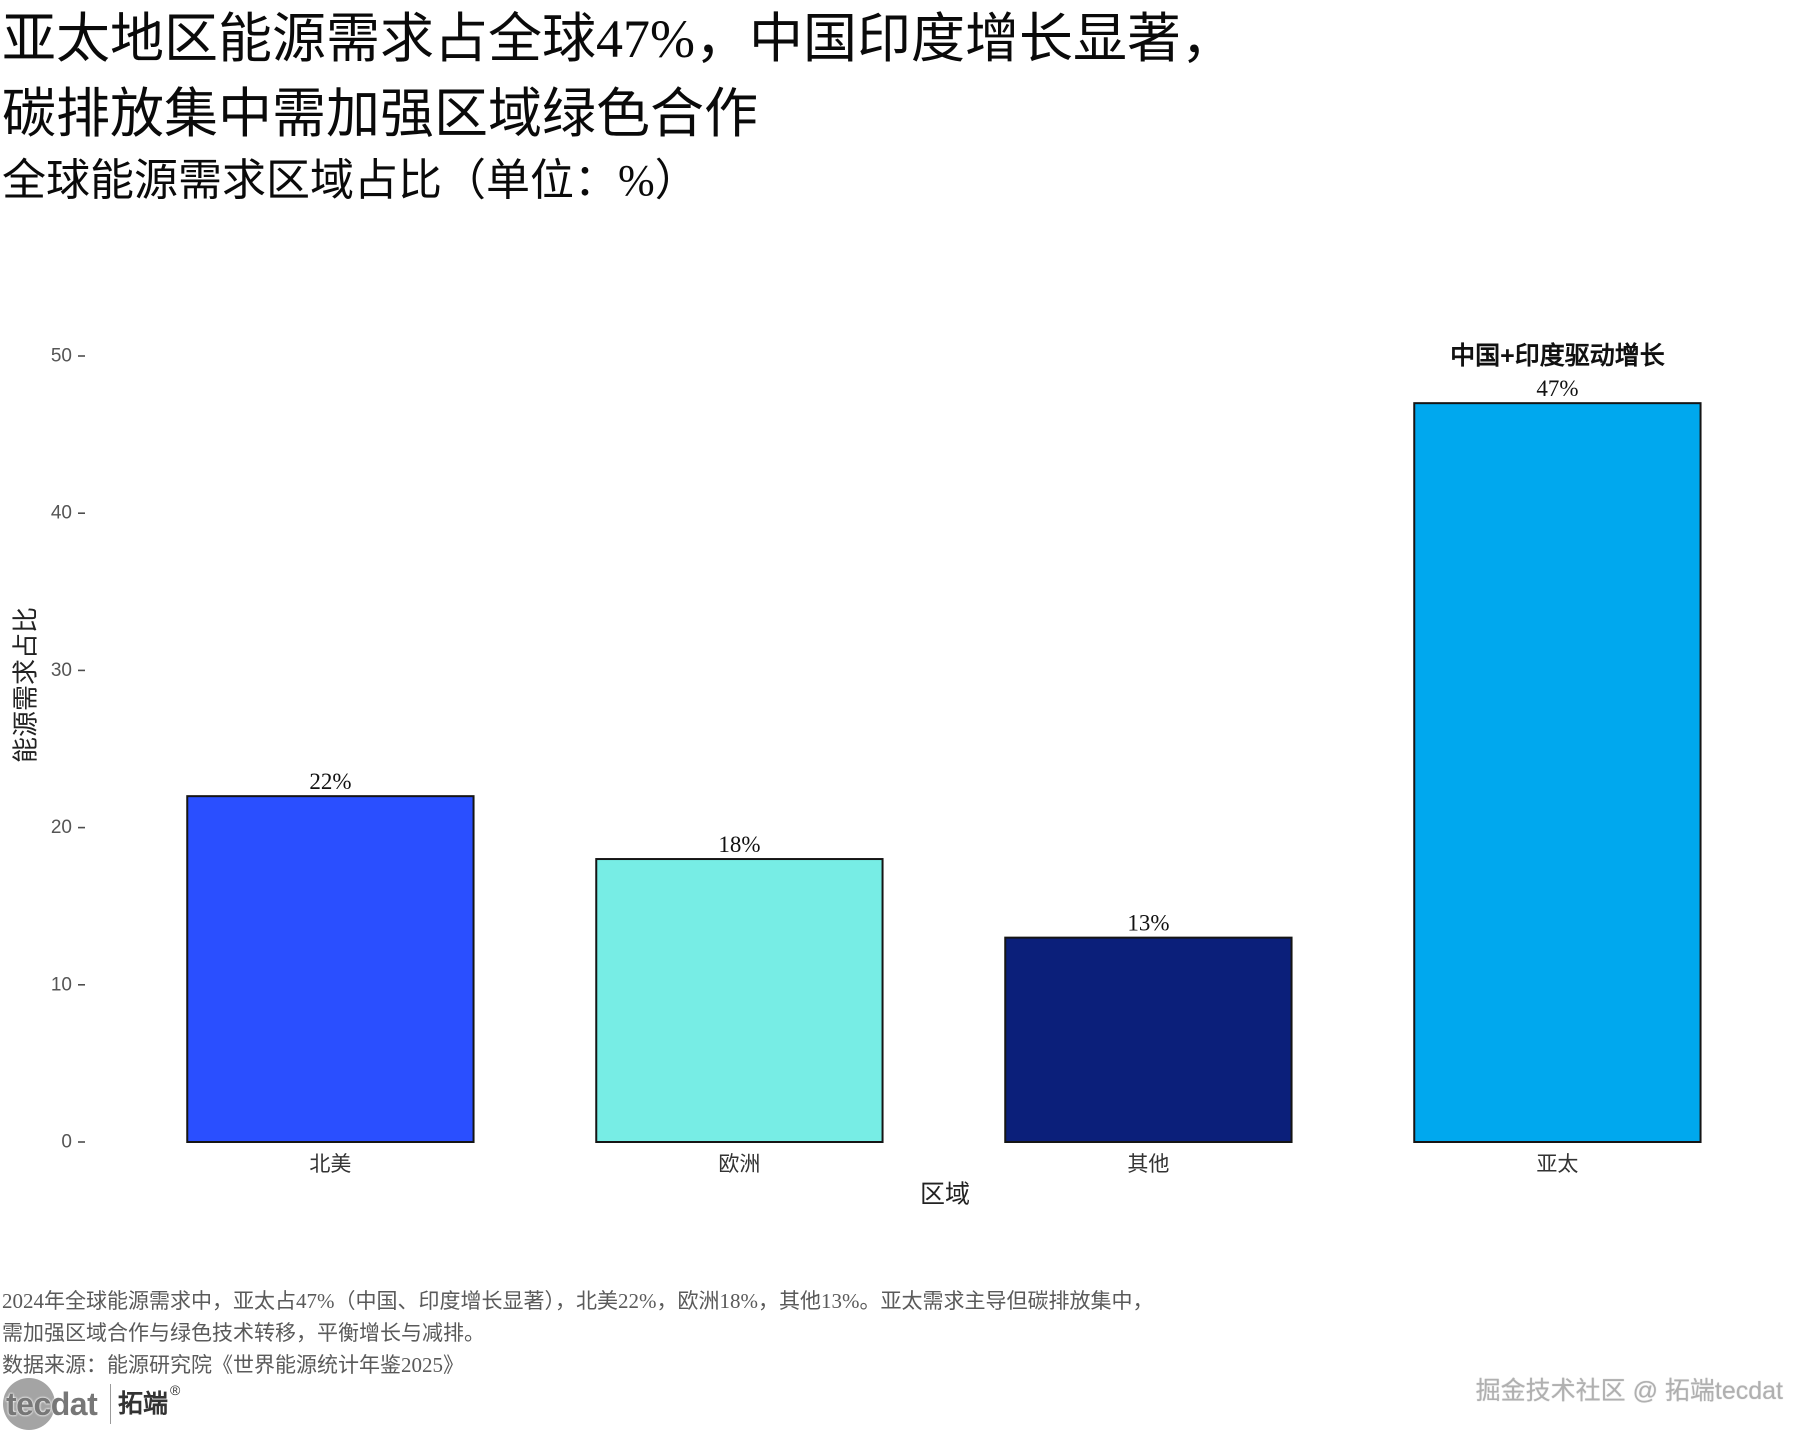 The height and width of the screenshot is (1440, 1800). Describe the element at coordinates (1629, 1391) in the screenshot. I see `watermark: 掘金技术社区 @ 拓端tecdat` at that location.